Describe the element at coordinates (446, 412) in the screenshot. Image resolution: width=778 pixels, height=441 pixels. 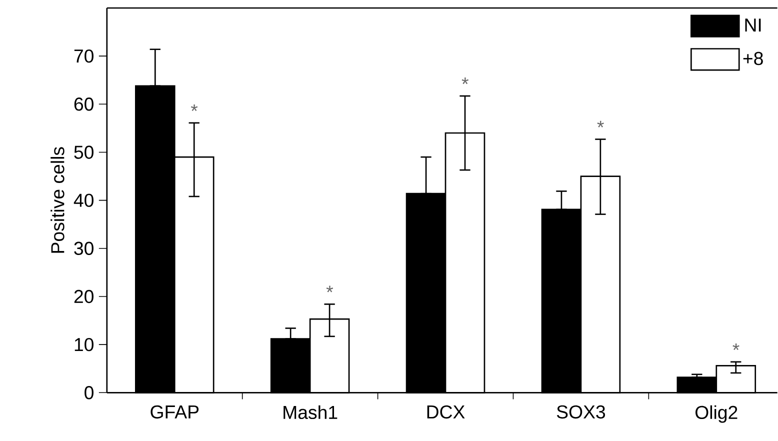
I see `x-tick-label: DCX` at that location.